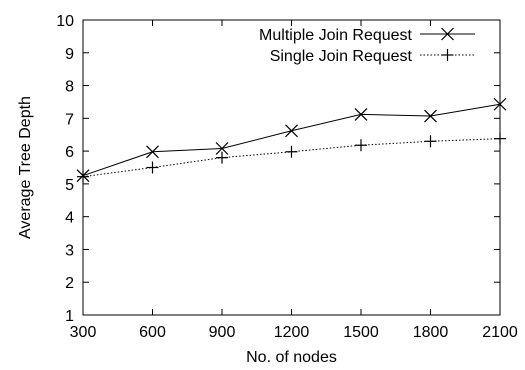  I want to click on legend: Multiple Join Request Single Join Request, so click(367, 46).